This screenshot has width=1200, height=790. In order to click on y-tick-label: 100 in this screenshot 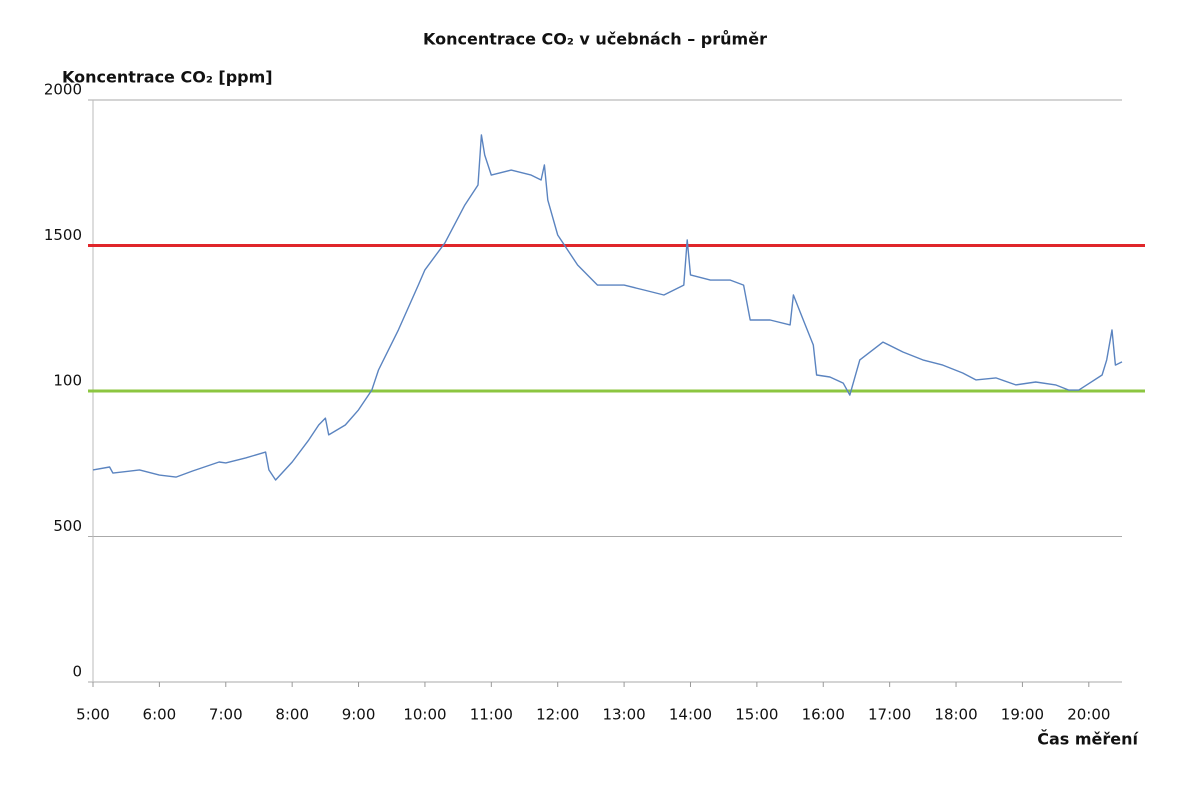, I will do `click(67, 381)`.